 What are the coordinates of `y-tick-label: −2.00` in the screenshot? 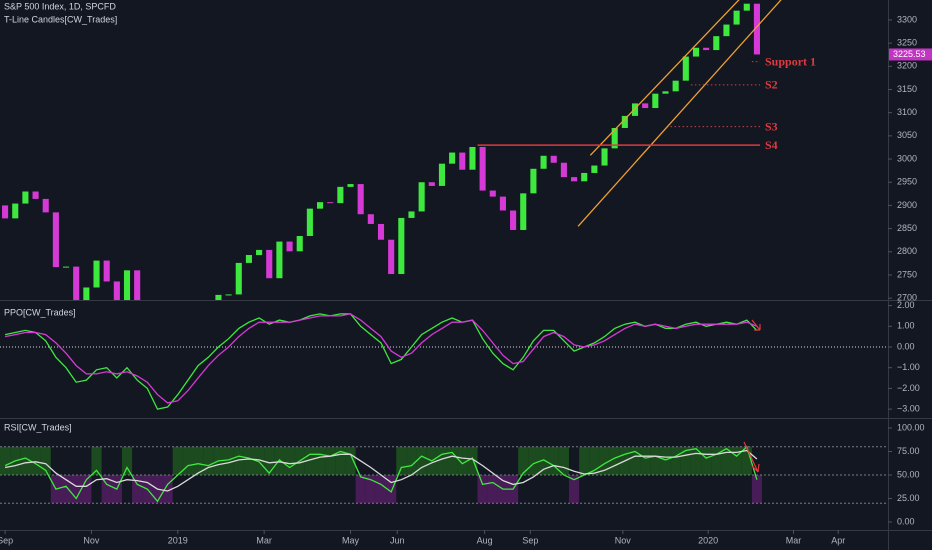 It's located at (908, 388).